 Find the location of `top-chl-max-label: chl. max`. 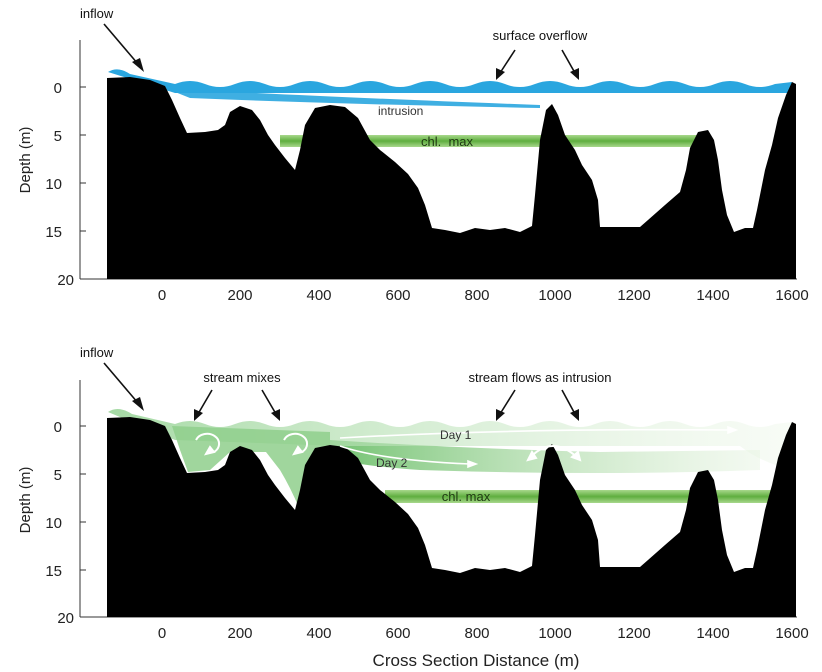

top-chl-max-label: chl. max is located at coordinates (447, 141).